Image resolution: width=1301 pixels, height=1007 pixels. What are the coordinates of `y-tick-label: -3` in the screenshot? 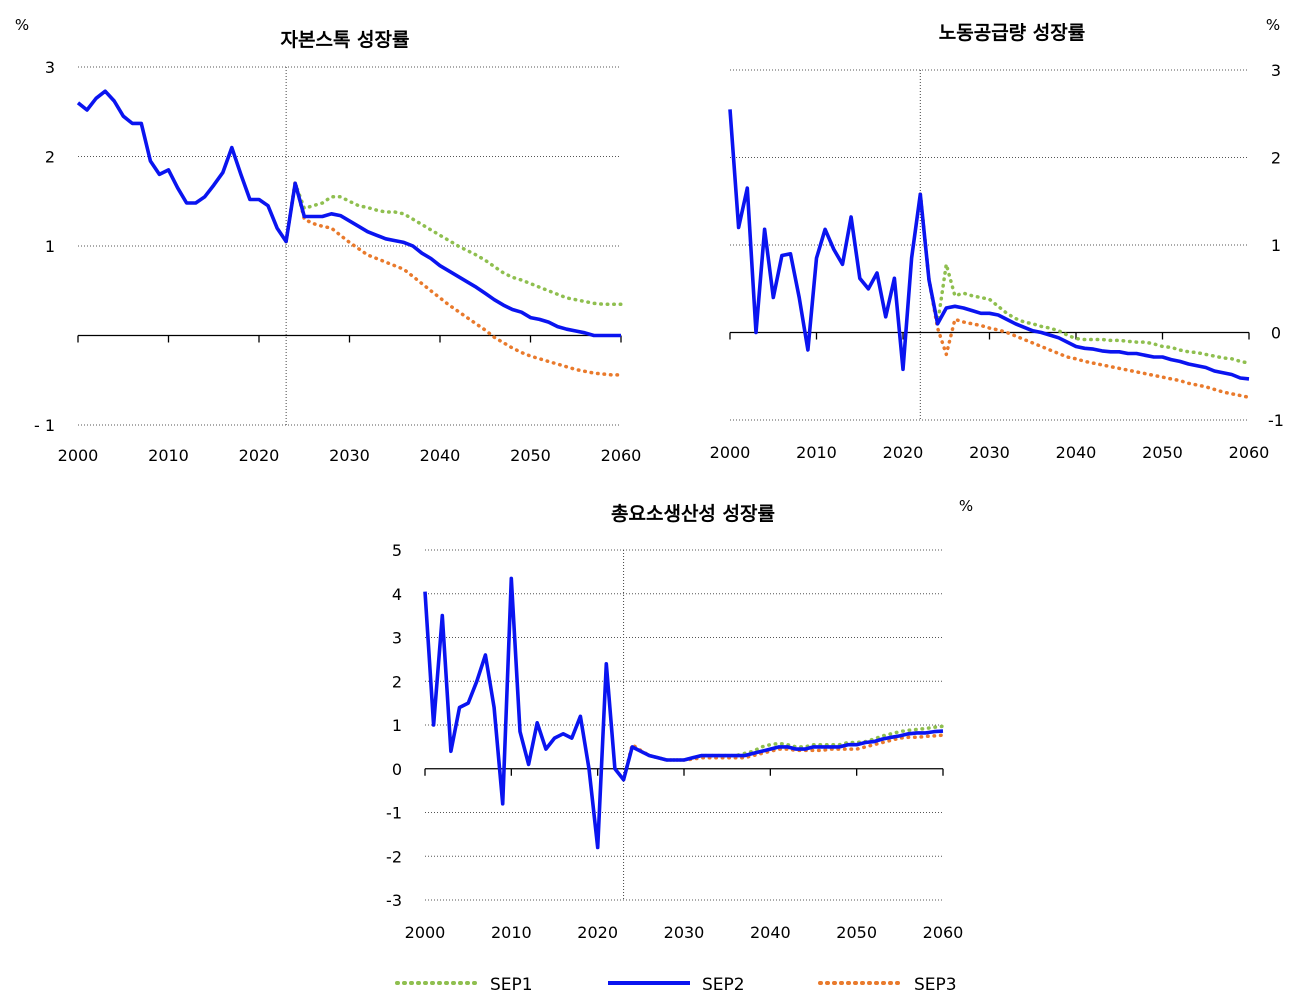 It's located at (394, 900).